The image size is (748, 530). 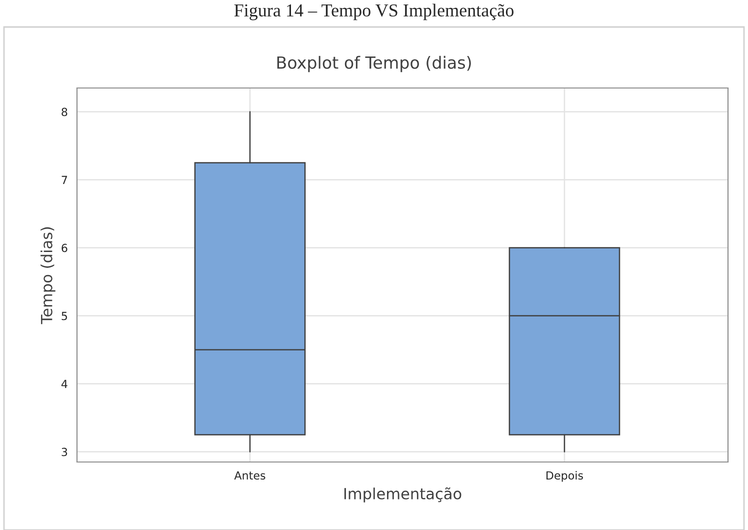 I want to click on chart-subtitle: Boxplot of Tempo (dias), so click(x=374, y=64).